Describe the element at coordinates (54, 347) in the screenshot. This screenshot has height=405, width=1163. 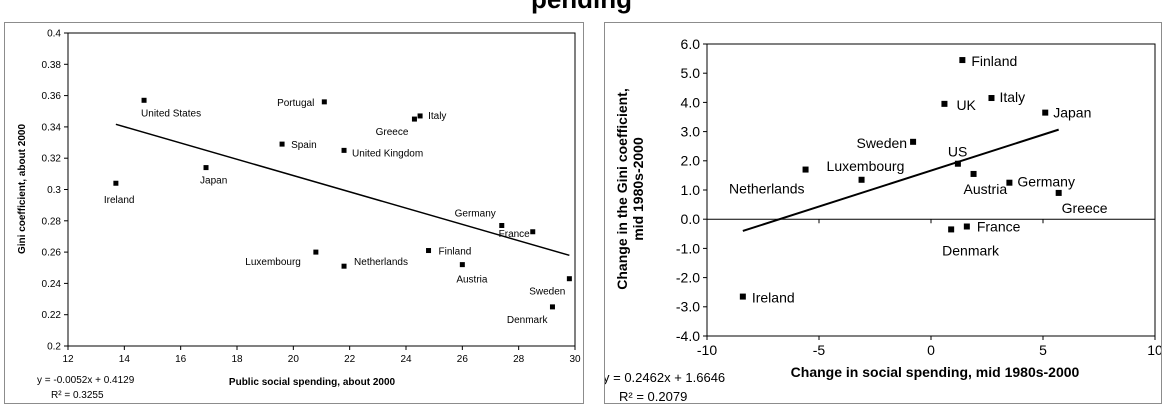
I see `y-tick-label: 0.2` at that location.